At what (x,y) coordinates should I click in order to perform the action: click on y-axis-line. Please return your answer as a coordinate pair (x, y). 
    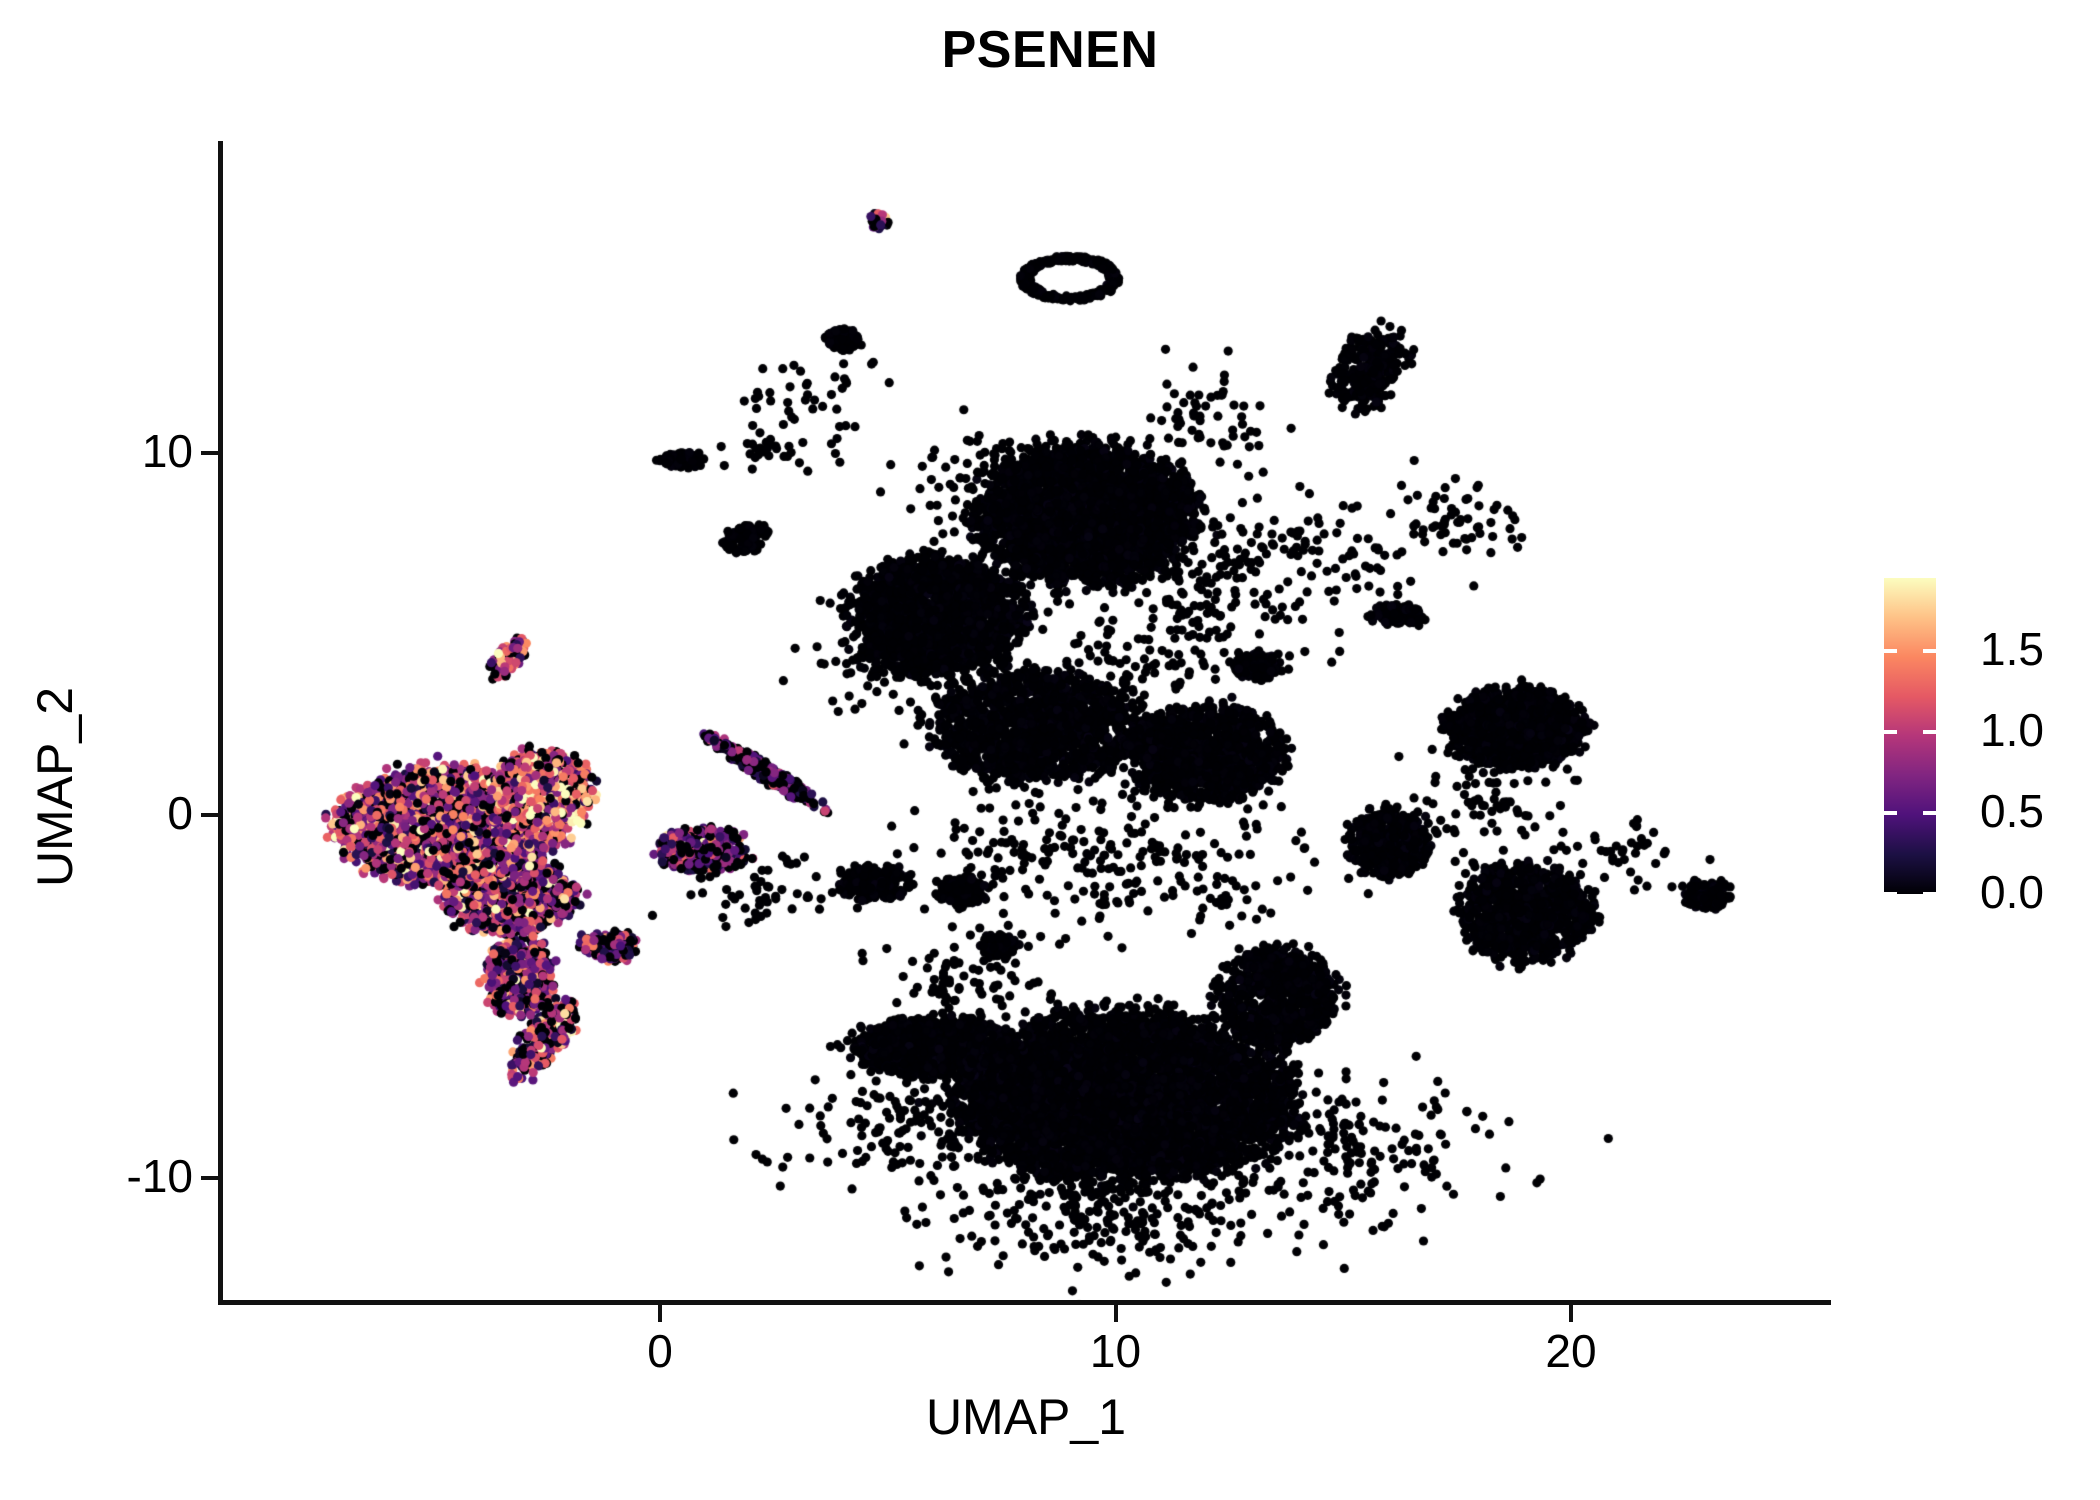
    Looking at the image, I should click on (220, 723).